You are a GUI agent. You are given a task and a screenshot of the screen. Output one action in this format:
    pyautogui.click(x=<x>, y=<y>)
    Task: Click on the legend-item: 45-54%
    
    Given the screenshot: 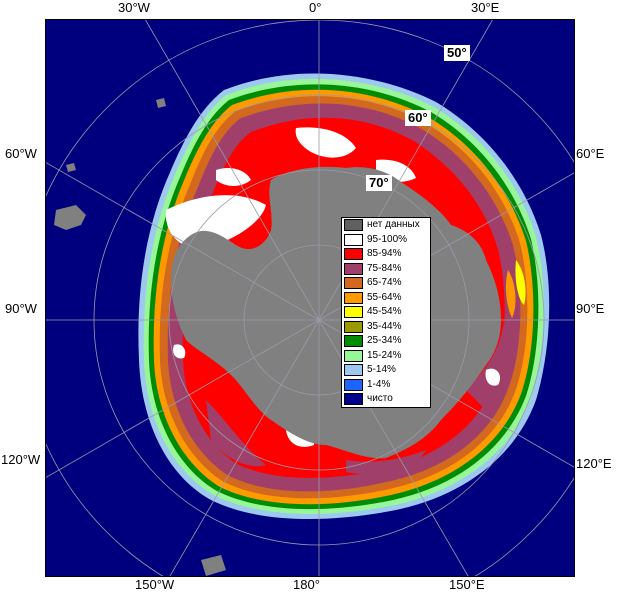 What is the action you would take?
    pyautogui.click(x=386, y=312)
    